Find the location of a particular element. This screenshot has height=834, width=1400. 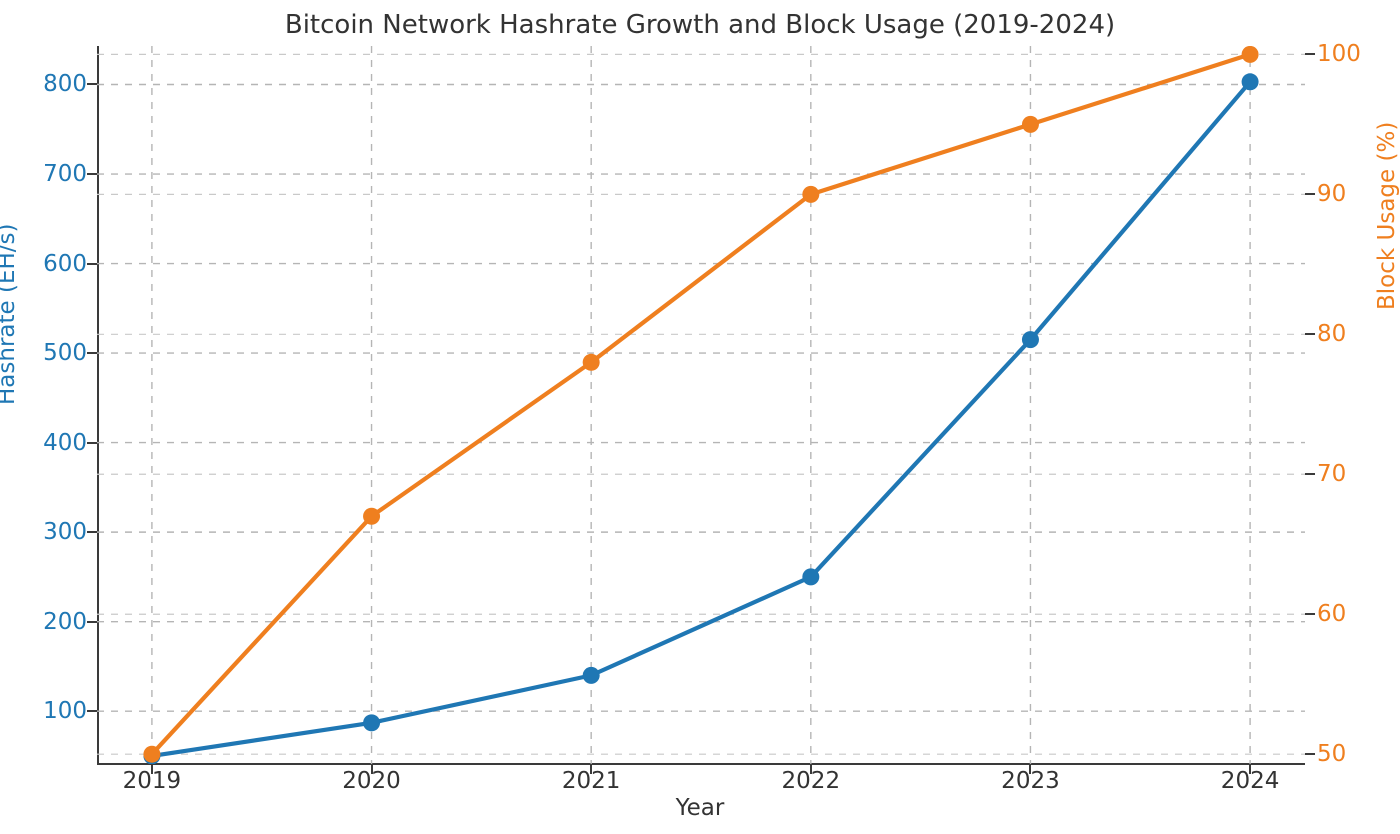

x-axis-label: Year is located at coordinates (700, 808).